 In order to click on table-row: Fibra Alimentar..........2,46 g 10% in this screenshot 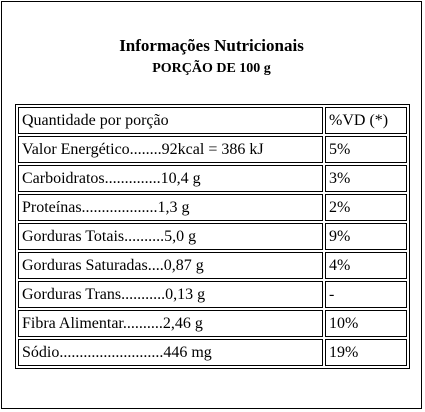, I will do `click(212, 323)`.